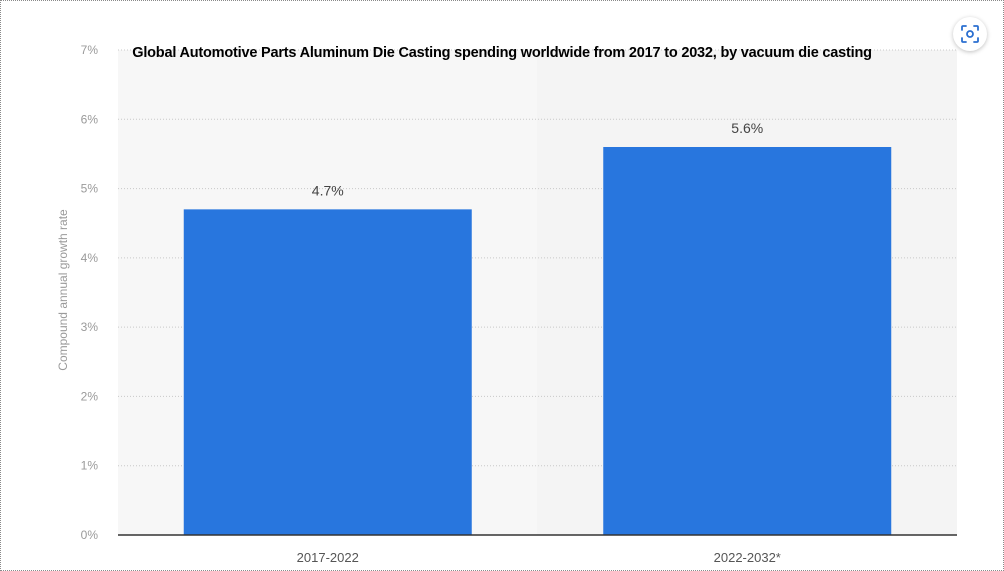  I want to click on y-tick-label: 2%, so click(90, 396).